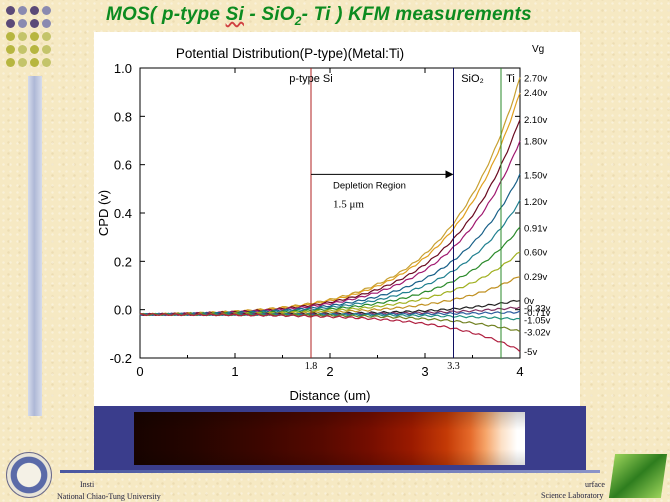 The height and width of the screenshot is (502, 670). I want to click on series-label: -0.33v, so click(537, 308).